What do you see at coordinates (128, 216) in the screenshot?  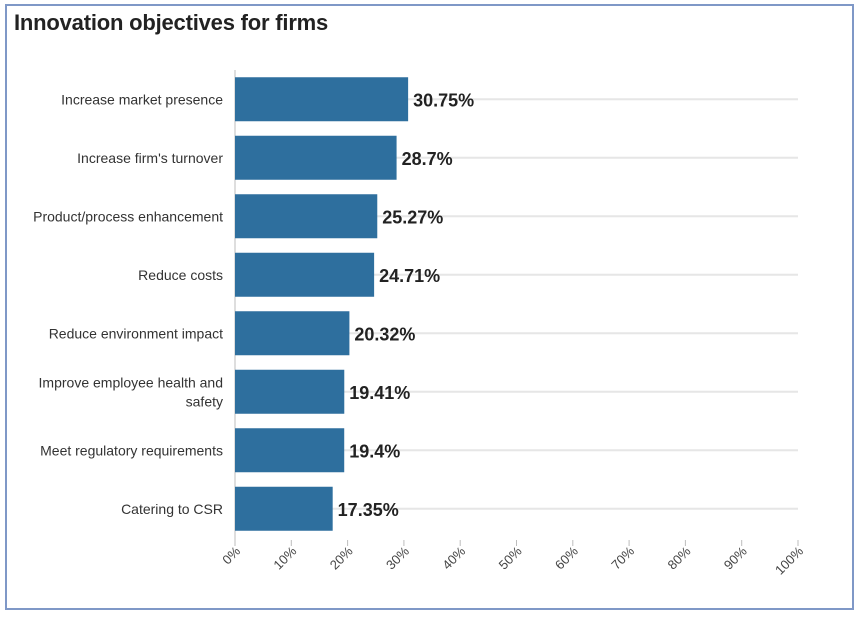 I see `category-label: Product/process enhancement` at bounding box center [128, 216].